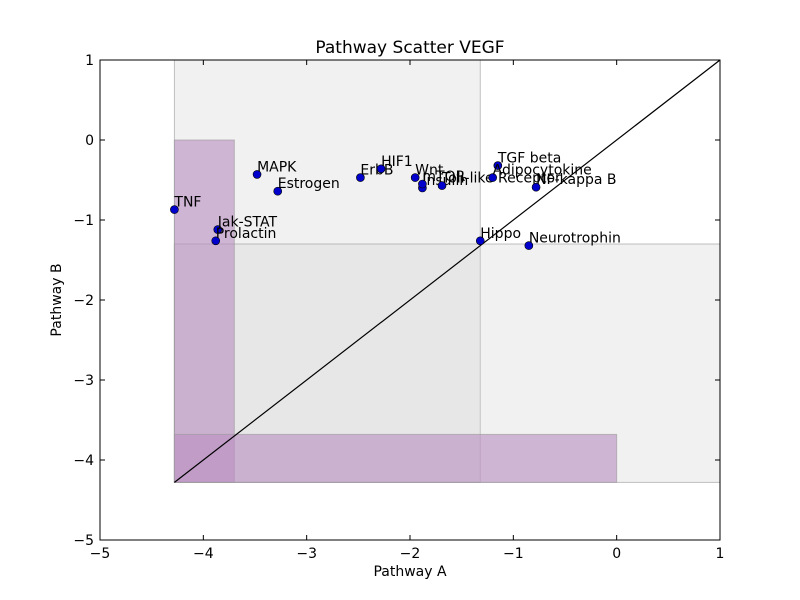 This screenshot has height=600, width=800. What do you see at coordinates (89, 141) in the screenshot?
I see `y-tick-label: 0` at bounding box center [89, 141].